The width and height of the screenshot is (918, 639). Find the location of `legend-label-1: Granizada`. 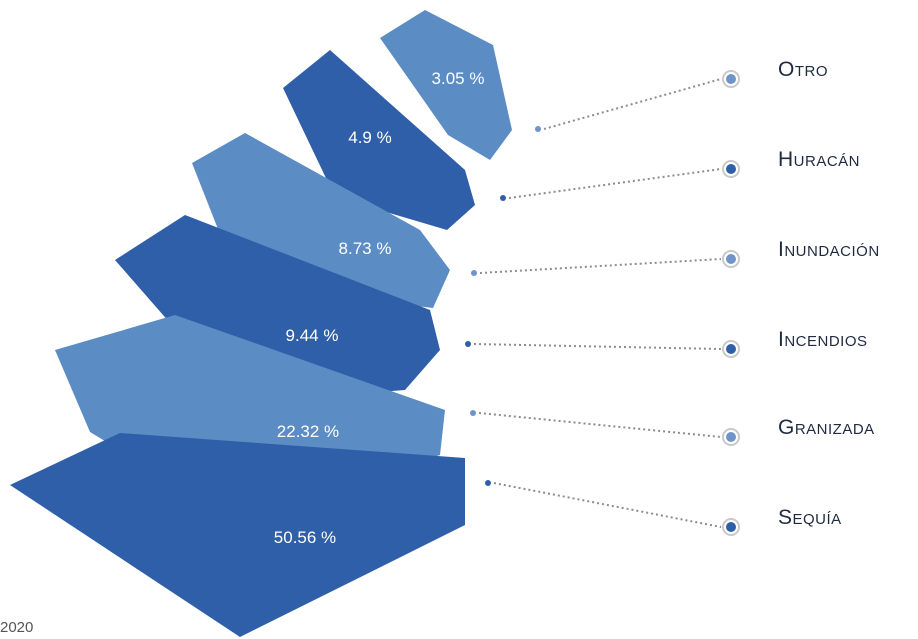

legend-label-1: Granizada is located at coordinates (826, 427).